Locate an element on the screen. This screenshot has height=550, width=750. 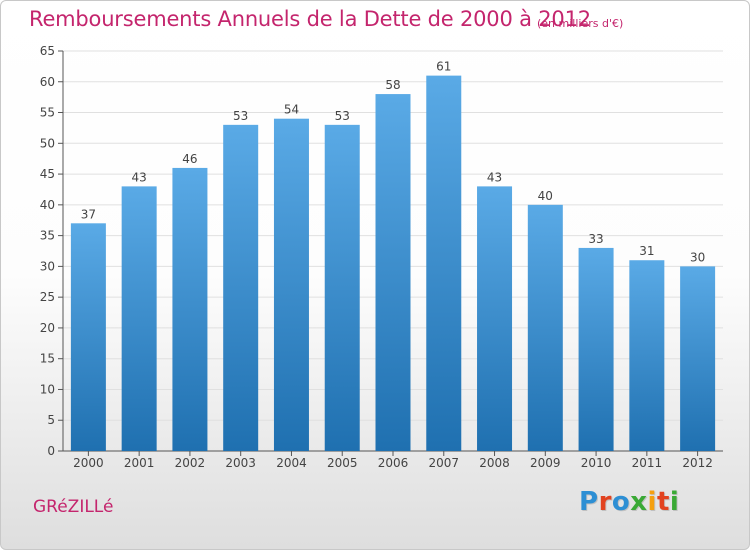
proxiti-logo: Proxiti is located at coordinates (629, 502).